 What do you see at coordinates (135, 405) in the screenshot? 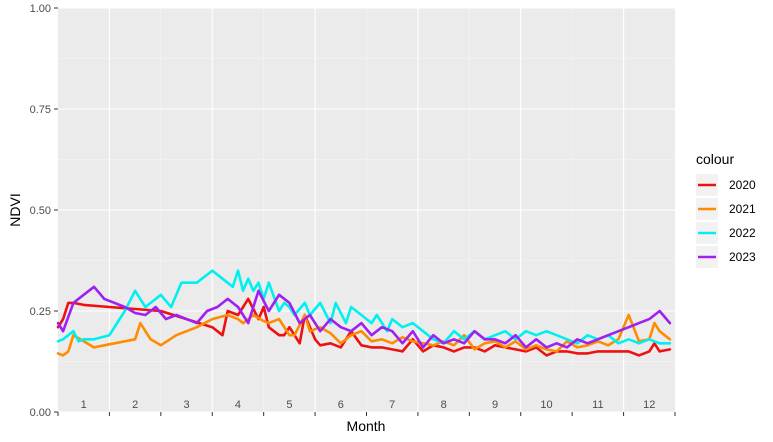
I see `month-label: 2` at bounding box center [135, 405].